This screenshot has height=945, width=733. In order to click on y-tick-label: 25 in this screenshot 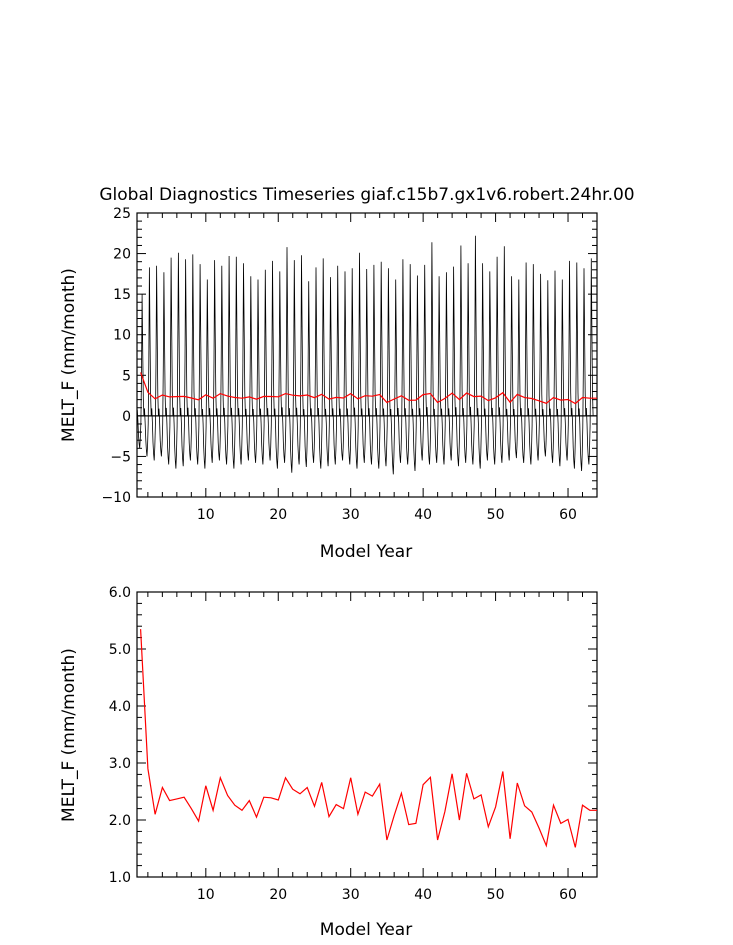, I will do `click(122, 214)`.